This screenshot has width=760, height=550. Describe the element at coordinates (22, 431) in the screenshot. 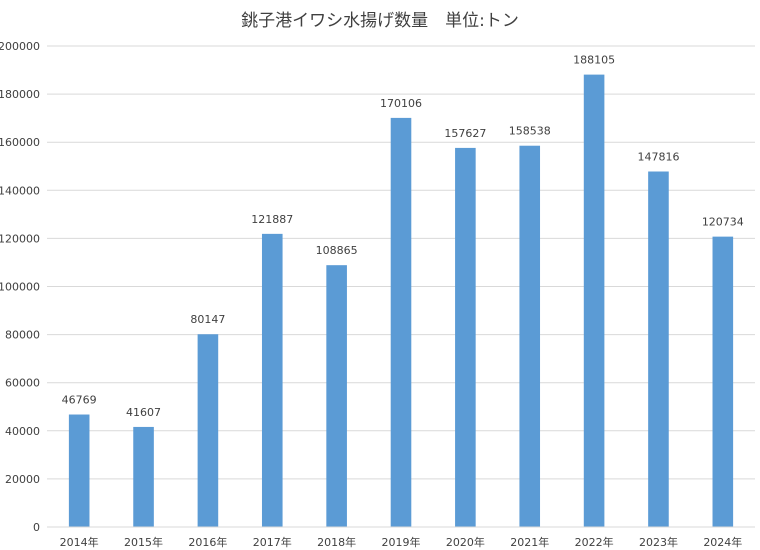

I see `y-tick-label: 40000` at that location.